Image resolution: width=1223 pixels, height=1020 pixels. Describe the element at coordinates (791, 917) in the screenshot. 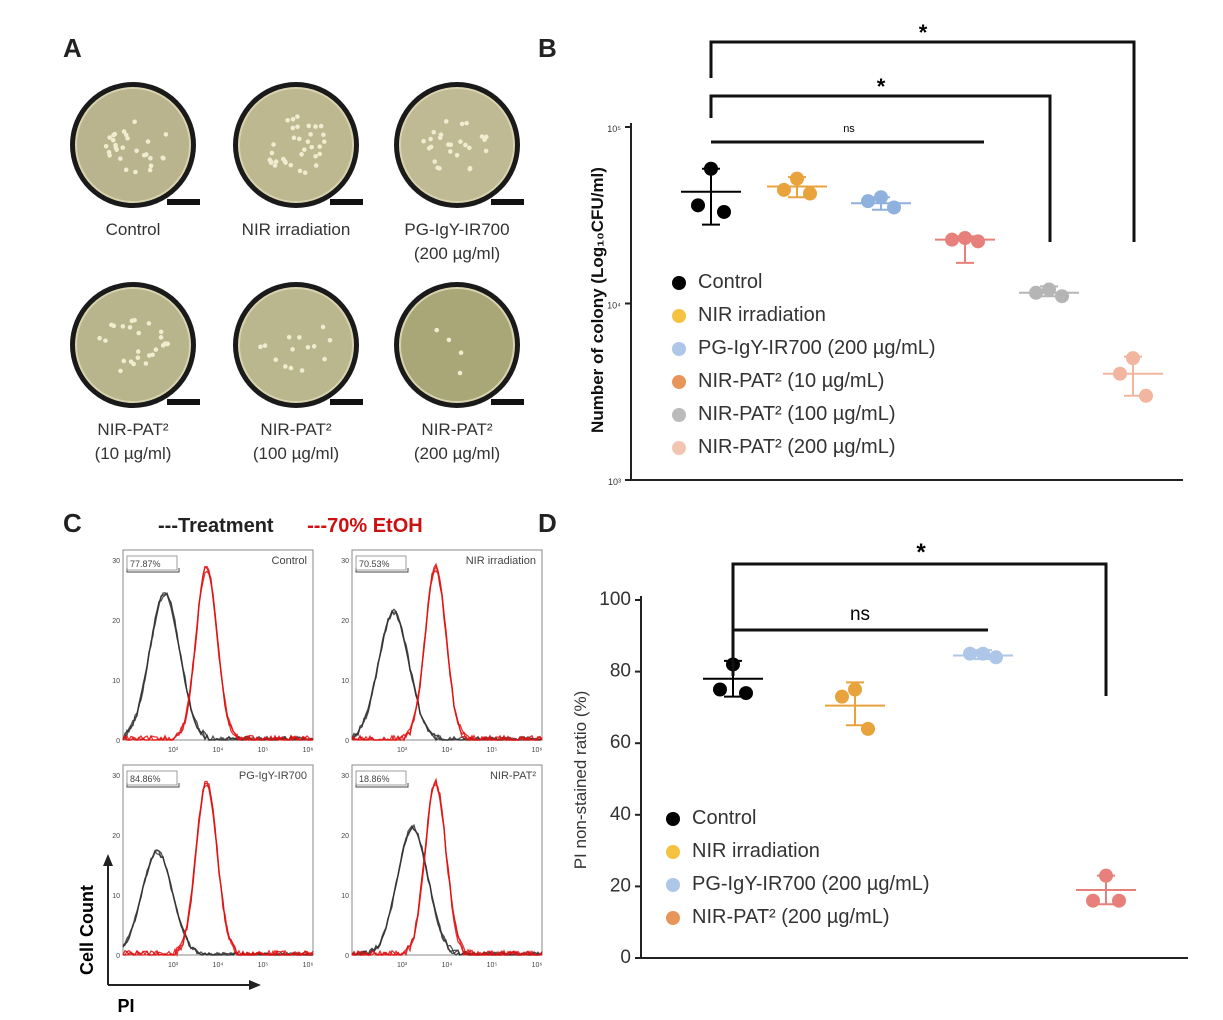

I see `legend-label: NIR-PAT² (200 µg/mL)` at that location.